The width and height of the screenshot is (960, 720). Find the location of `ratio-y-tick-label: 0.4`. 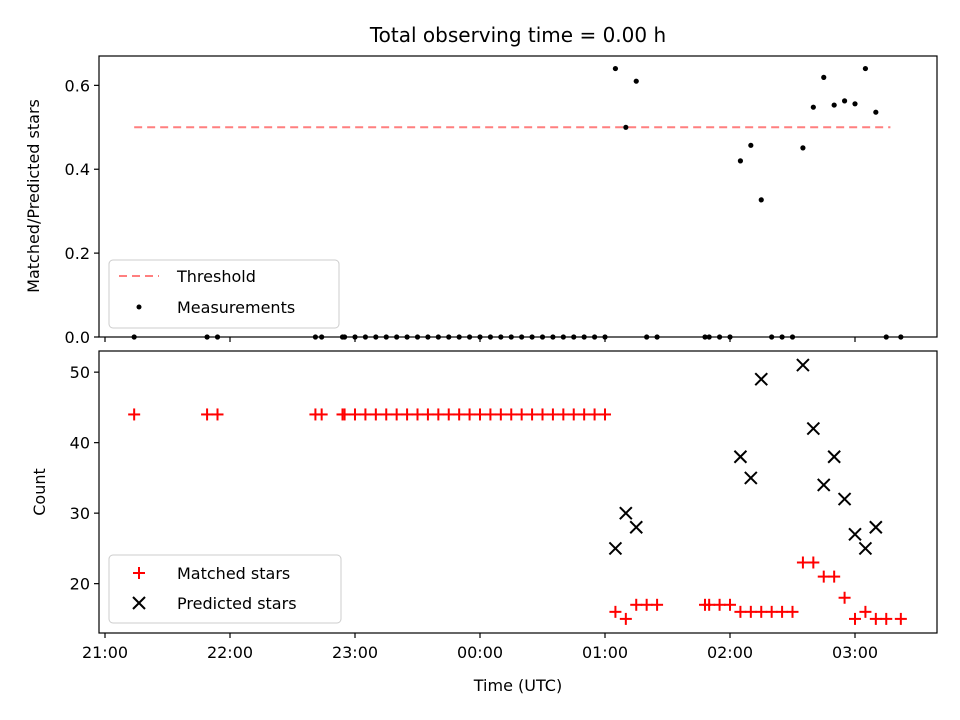

ratio-y-tick-label: 0.4 is located at coordinates (77, 169).